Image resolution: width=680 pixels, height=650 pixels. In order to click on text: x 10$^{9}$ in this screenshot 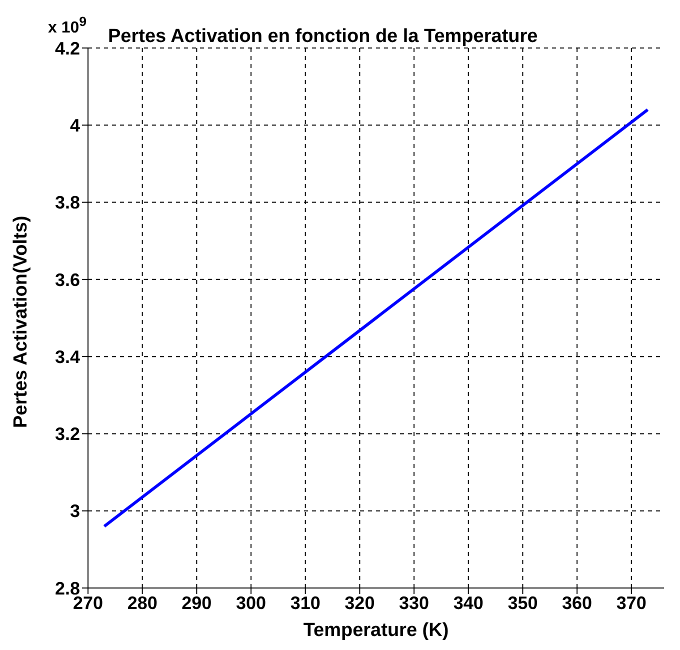, I will do `click(67, 26)`.